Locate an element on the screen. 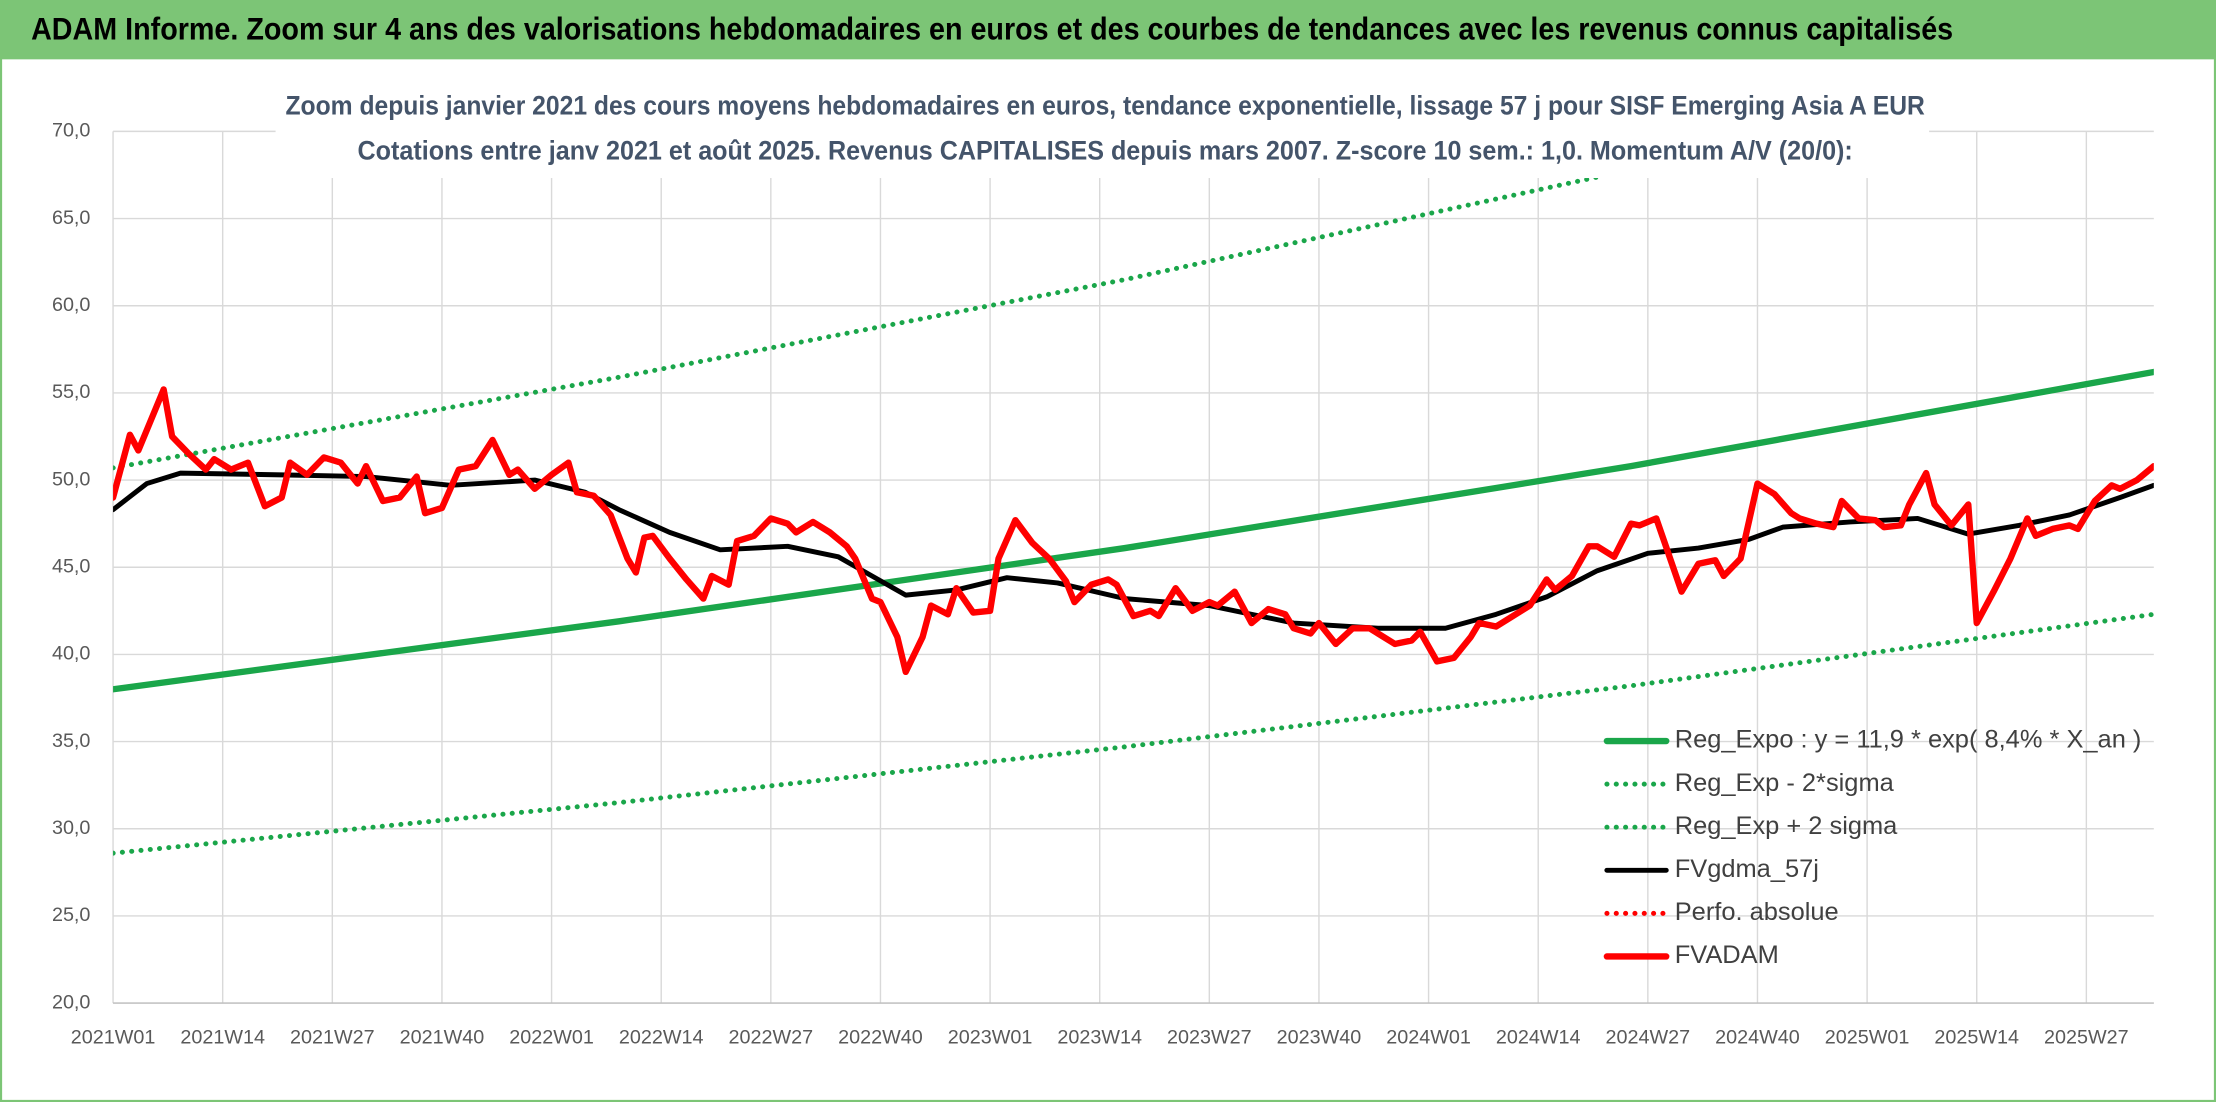 This screenshot has width=2216, height=1102. x-tick-label: 2024W01 is located at coordinates (1428, 1038).